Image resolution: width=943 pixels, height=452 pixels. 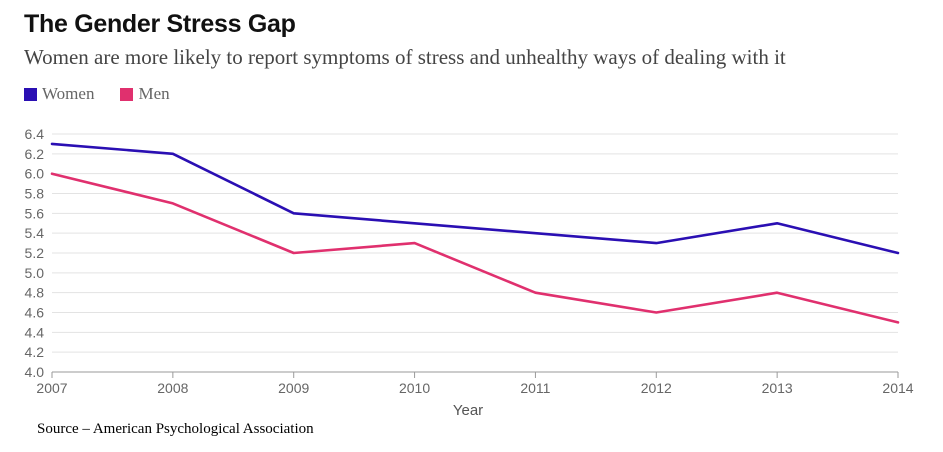 What do you see at coordinates (468, 410) in the screenshot?
I see `x-axis-title: Year` at bounding box center [468, 410].